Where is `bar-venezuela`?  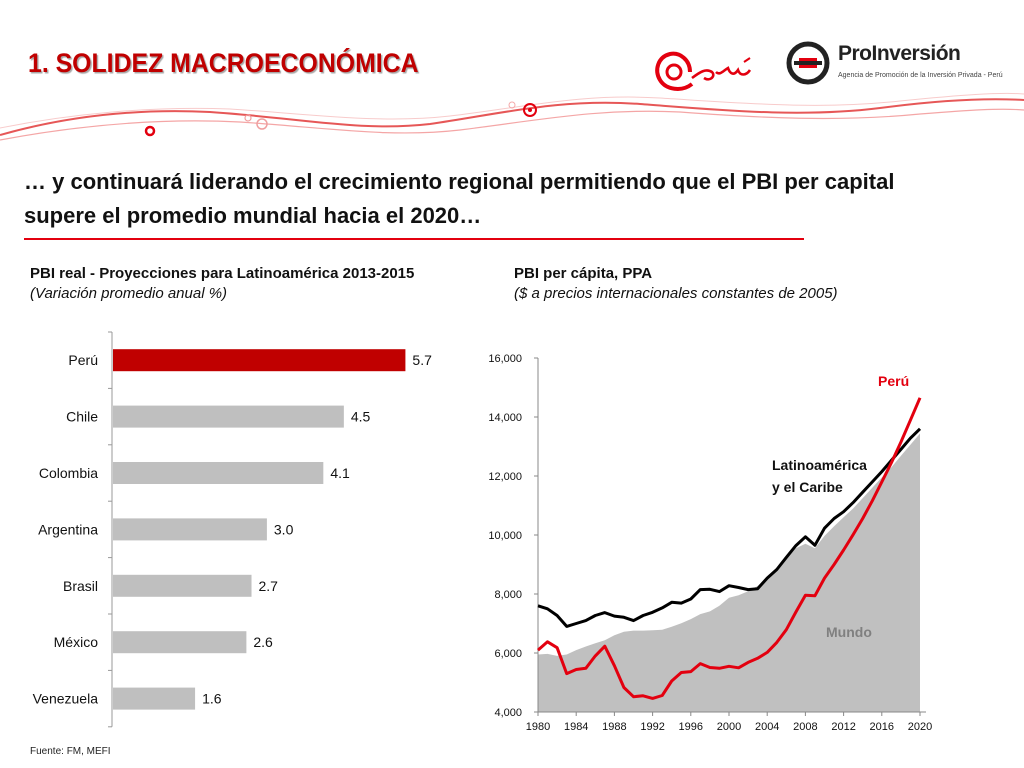
bar-venezuela is located at coordinates (154, 698).